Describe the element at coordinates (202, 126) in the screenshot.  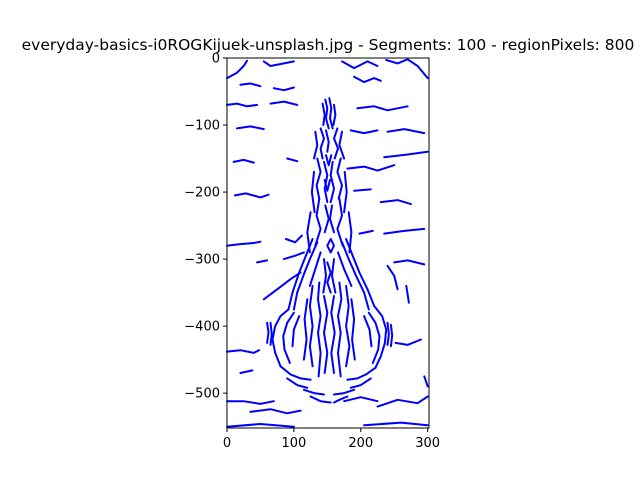
I see `y-tick-label: −100` at that location.